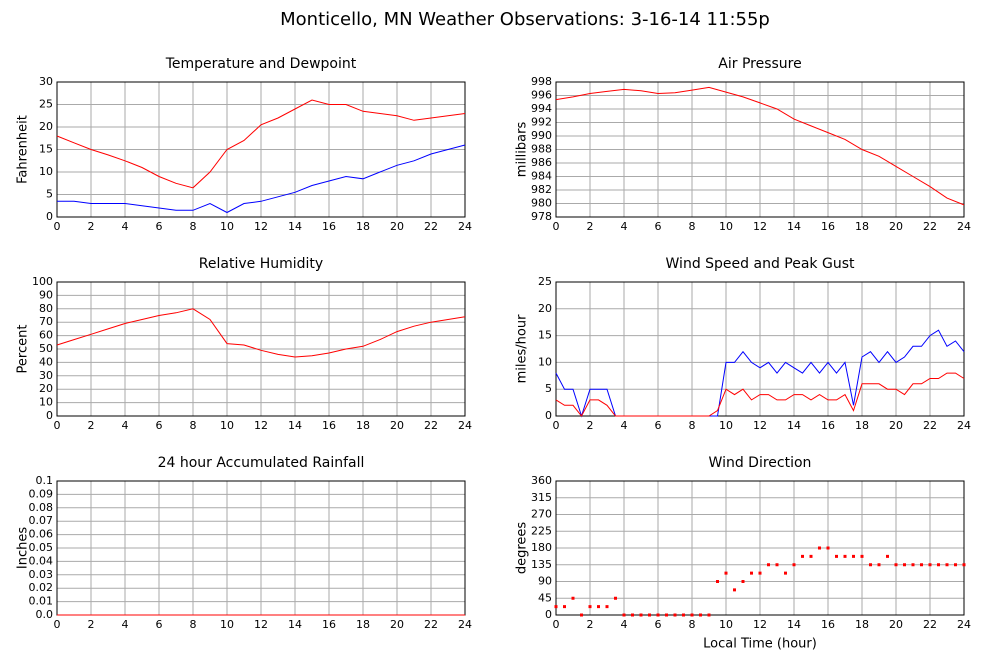 The image size is (999, 659). I want to click on y-tick-label: 986, so click(541, 162).